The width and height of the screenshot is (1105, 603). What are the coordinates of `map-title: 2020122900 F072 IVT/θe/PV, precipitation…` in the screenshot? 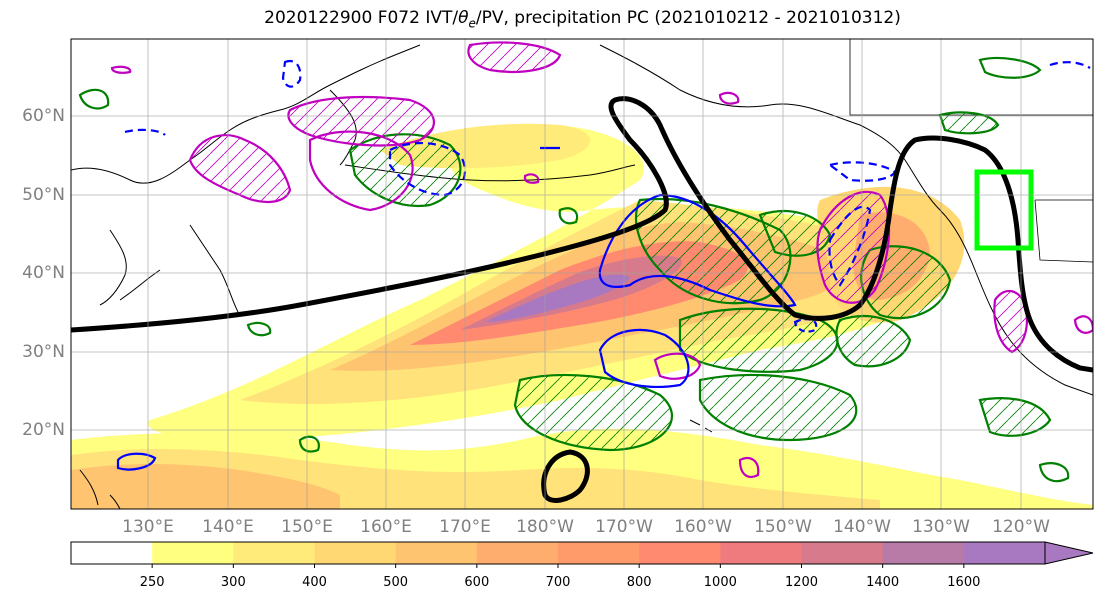 It's located at (582, 19).